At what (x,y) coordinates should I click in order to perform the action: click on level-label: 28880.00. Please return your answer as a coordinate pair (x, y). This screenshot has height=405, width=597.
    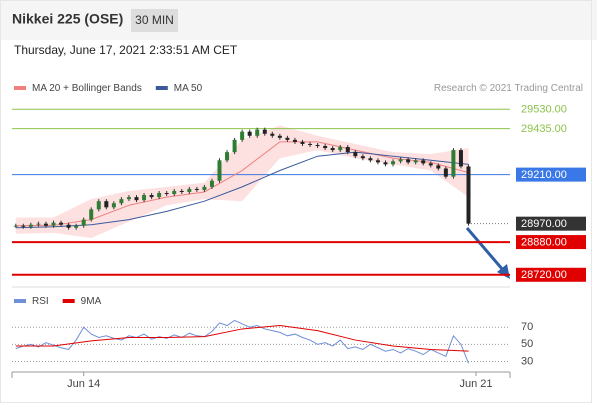
    Looking at the image, I should click on (544, 242).